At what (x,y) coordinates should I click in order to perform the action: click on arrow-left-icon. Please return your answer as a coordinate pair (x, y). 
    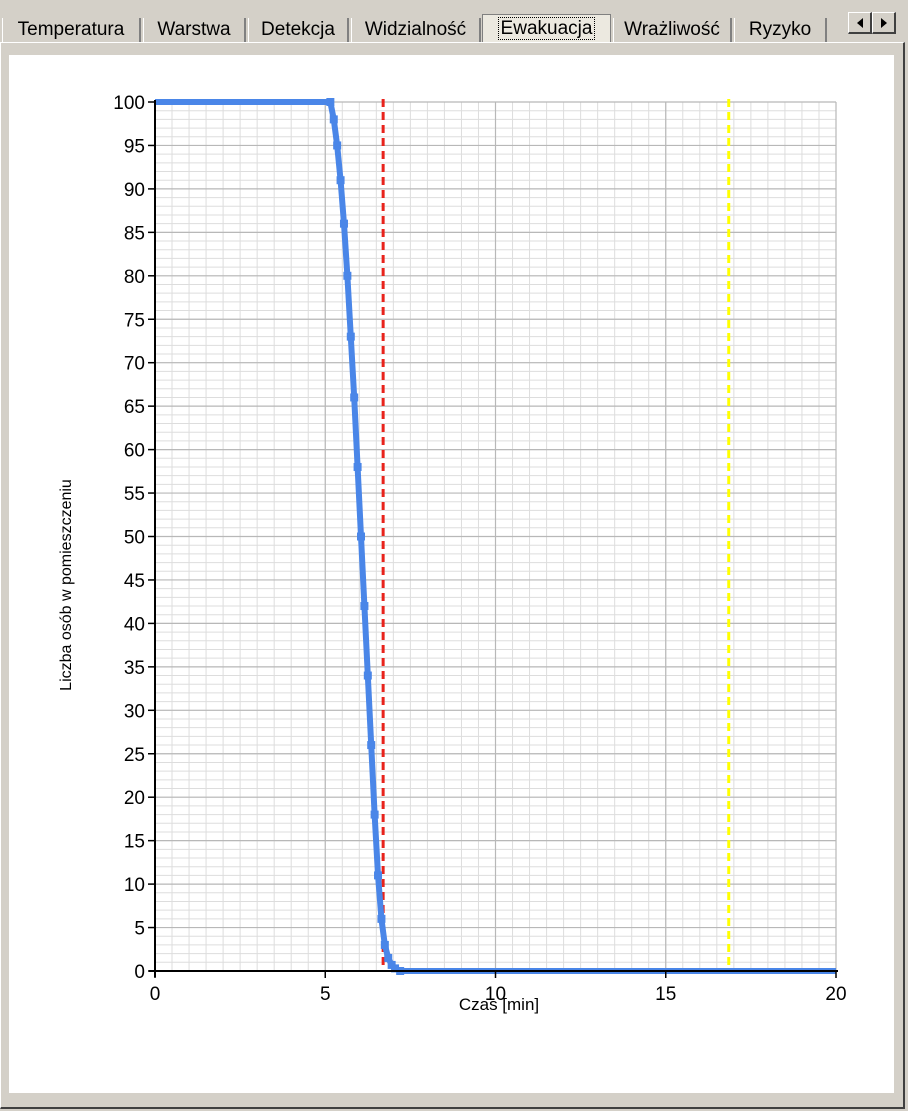
    Looking at the image, I should click on (859, 22).